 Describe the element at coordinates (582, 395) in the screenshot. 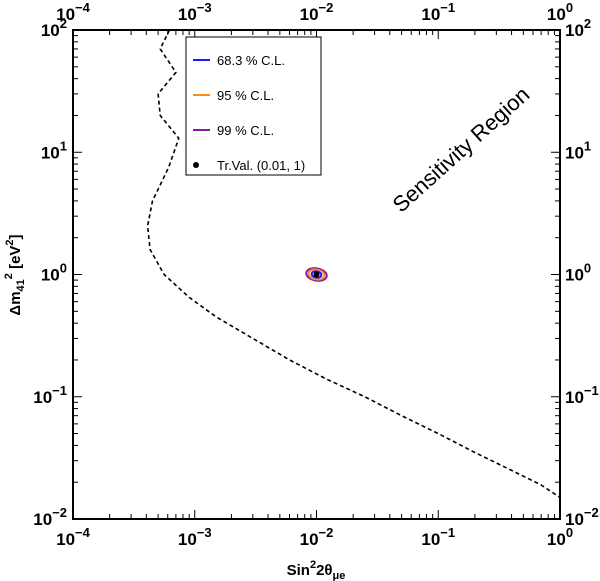

I see `y-tick-label-right: 10⁻¹` at that location.